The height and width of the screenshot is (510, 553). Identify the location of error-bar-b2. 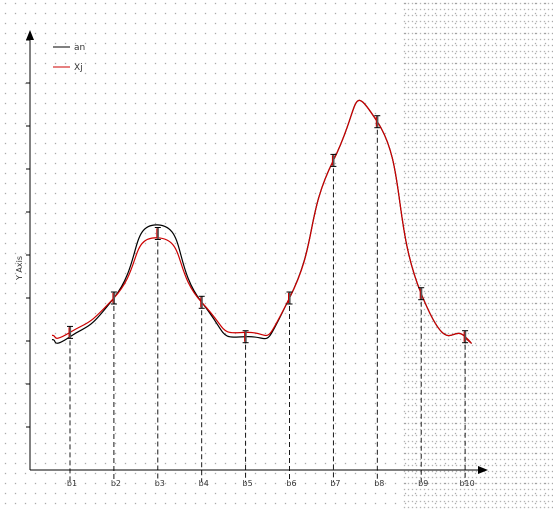
(113, 298).